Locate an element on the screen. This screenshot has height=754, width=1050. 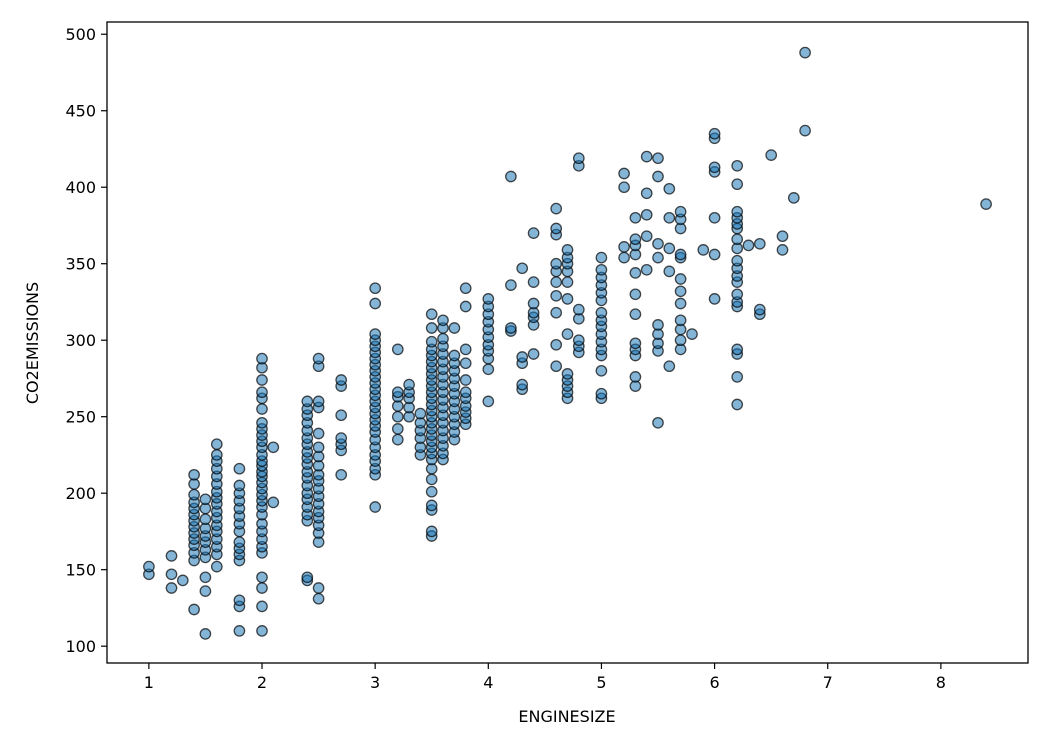
y-tick-label: 250 is located at coordinates (80, 417).